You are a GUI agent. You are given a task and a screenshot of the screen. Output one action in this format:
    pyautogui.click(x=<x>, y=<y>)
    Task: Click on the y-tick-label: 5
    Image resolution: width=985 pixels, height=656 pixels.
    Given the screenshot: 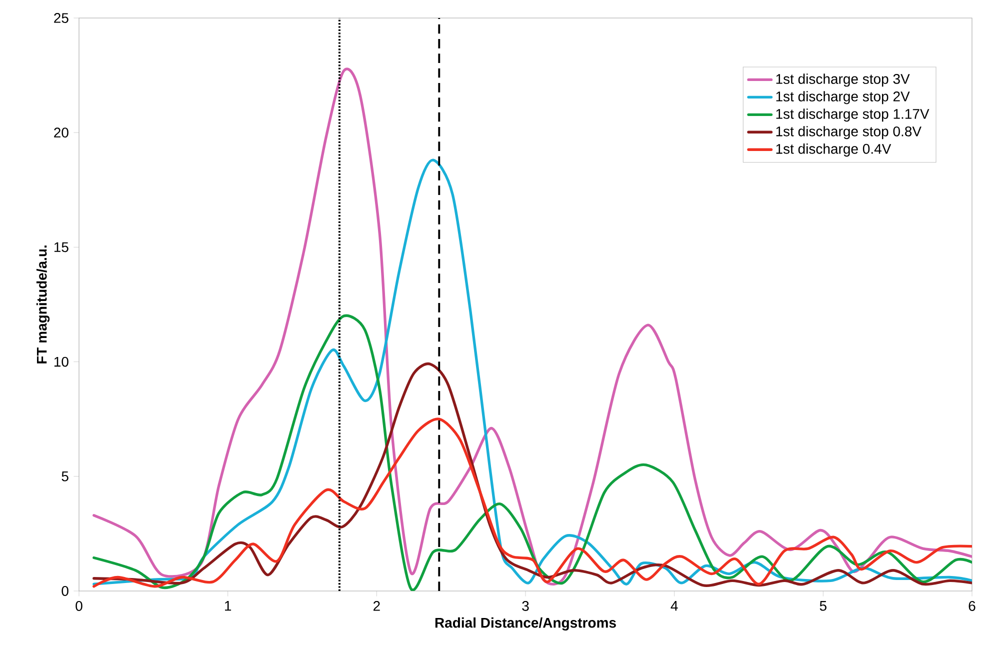 What is the action you would take?
    pyautogui.click(x=65, y=477)
    